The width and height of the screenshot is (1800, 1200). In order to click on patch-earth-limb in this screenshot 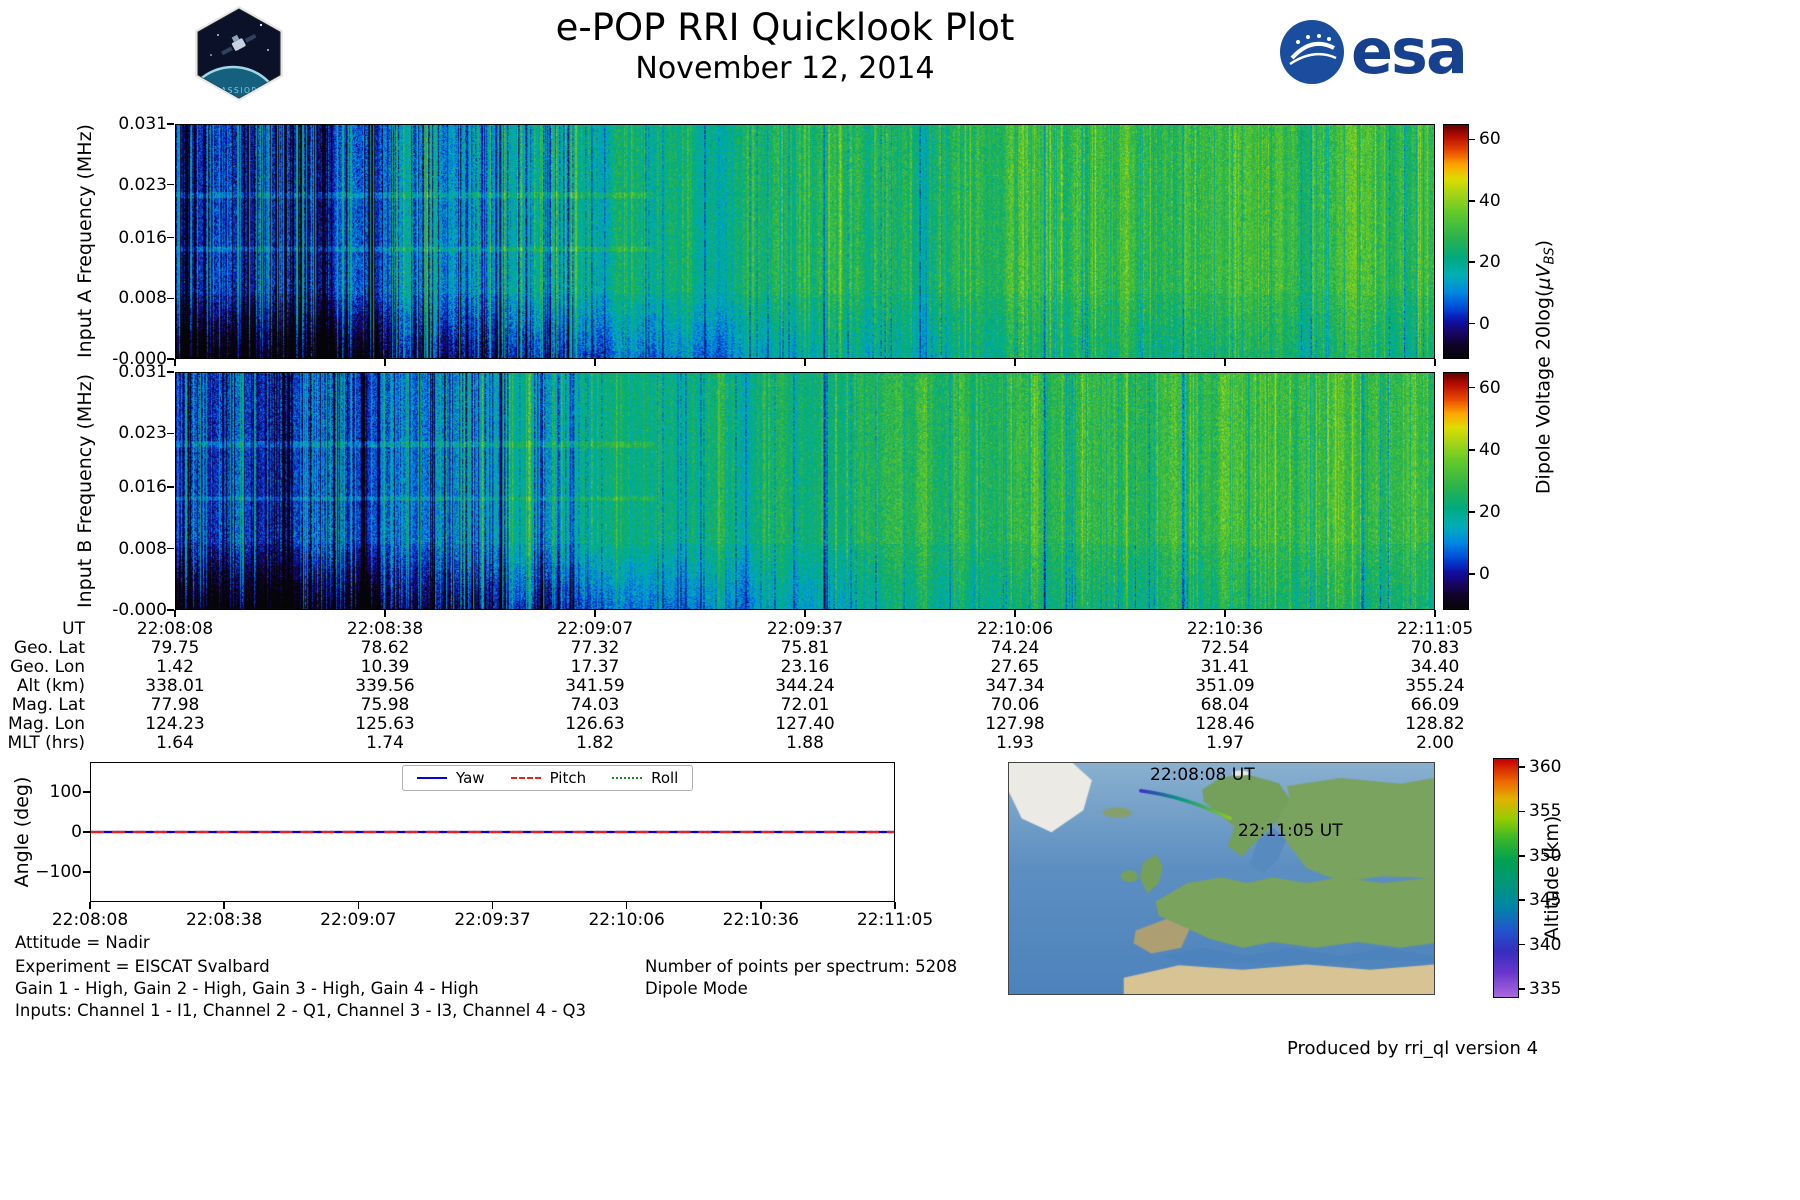, I will do `click(239, 81)`.